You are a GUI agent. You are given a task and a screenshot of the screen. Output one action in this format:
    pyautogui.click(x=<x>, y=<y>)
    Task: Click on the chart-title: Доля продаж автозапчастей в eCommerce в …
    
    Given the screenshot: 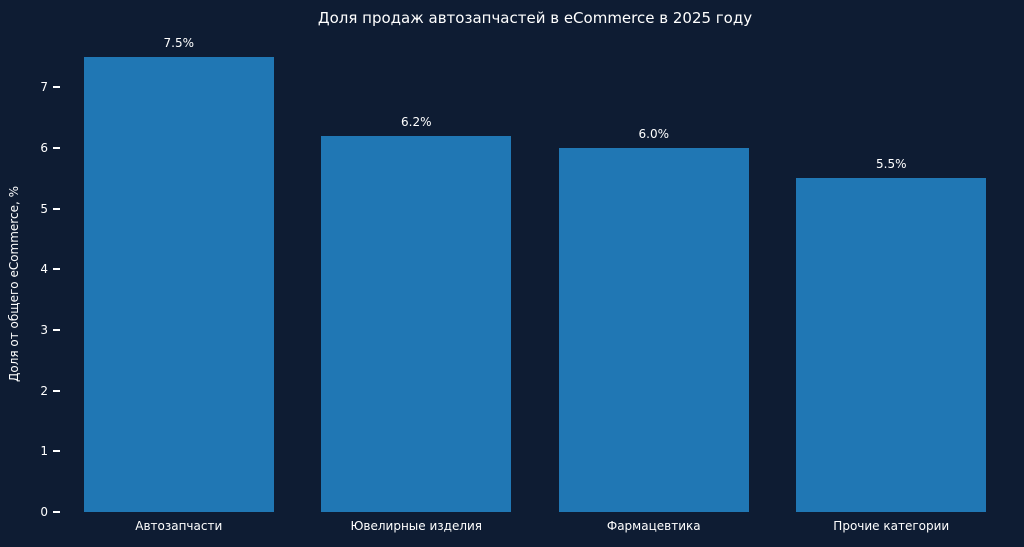 What is the action you would take?
    pyautogui.click(x=535, y=18)
    